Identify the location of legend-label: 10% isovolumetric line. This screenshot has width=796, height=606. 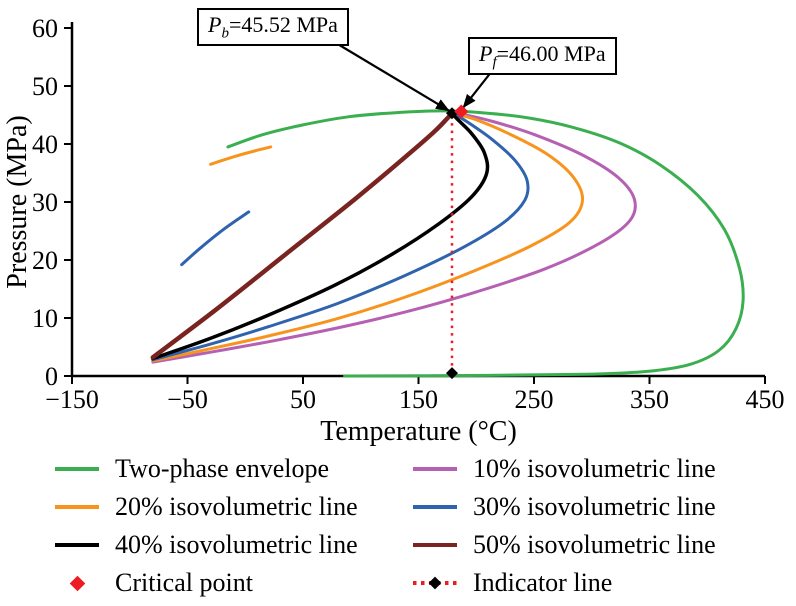
(594, 468).